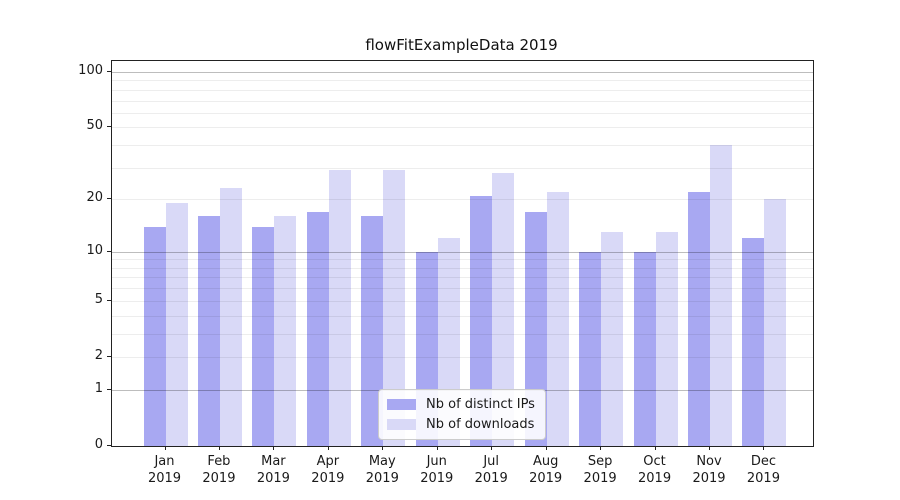  Describe the element at coordinates (753, 342) in the screenshot. I see `bar-dec-distinct-ips` at that location.